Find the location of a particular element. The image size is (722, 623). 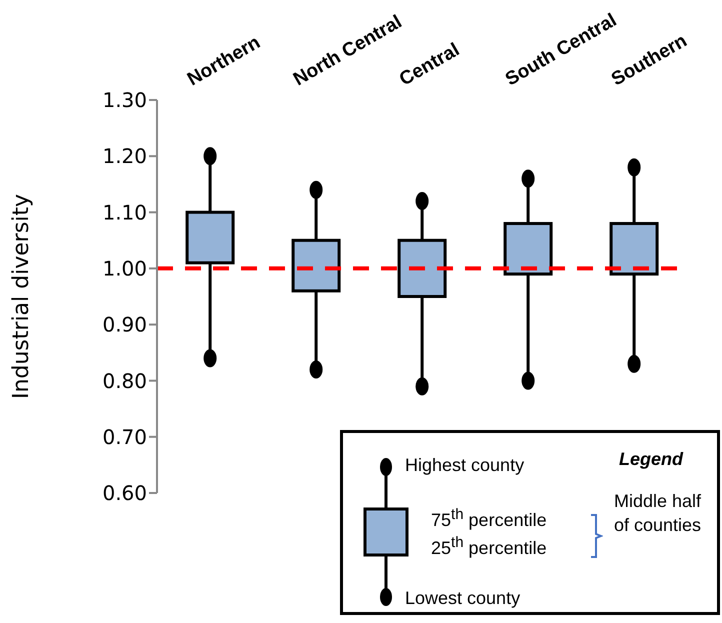

y-tick-label: 1.20 is located at coordinates (124, 156).